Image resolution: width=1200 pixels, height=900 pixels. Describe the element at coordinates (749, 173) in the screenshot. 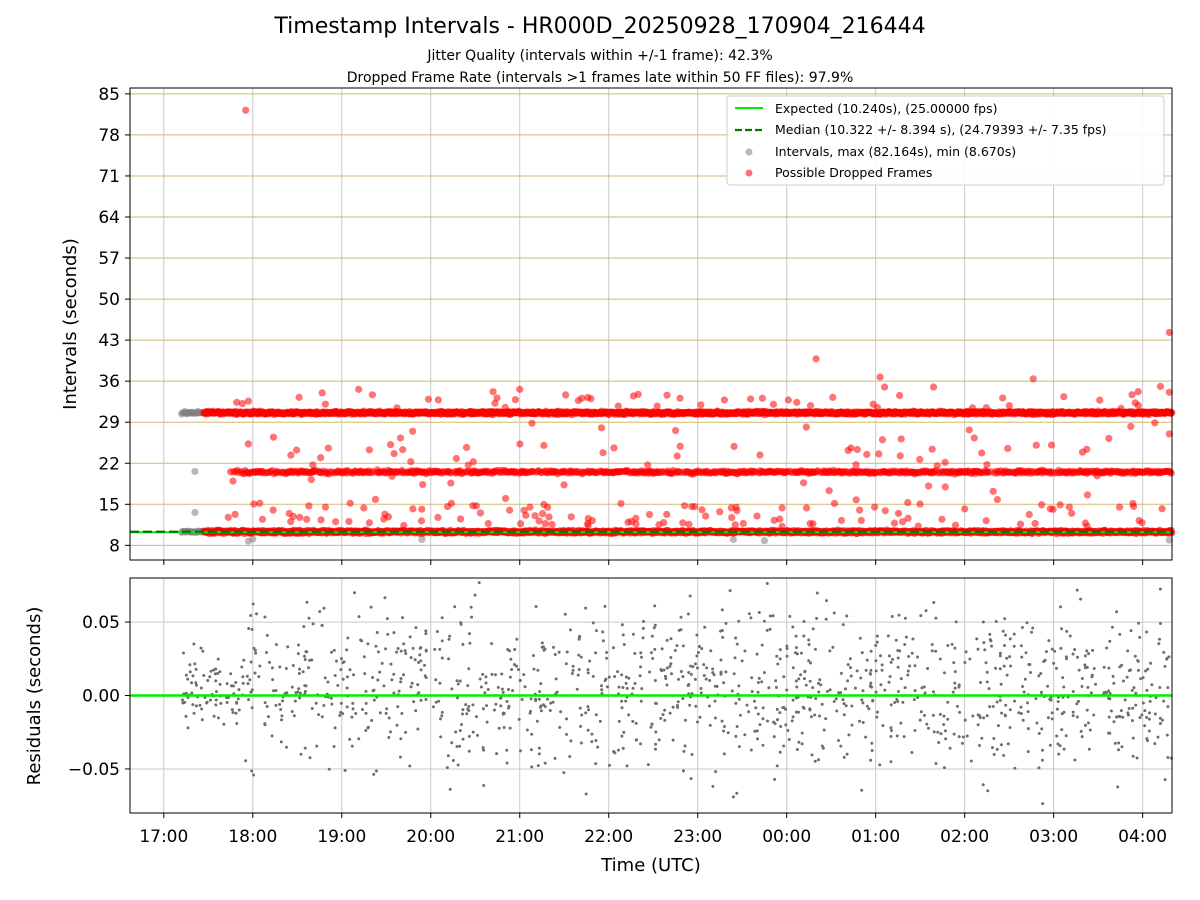

I see `legend-dropped-swatch` at that location.